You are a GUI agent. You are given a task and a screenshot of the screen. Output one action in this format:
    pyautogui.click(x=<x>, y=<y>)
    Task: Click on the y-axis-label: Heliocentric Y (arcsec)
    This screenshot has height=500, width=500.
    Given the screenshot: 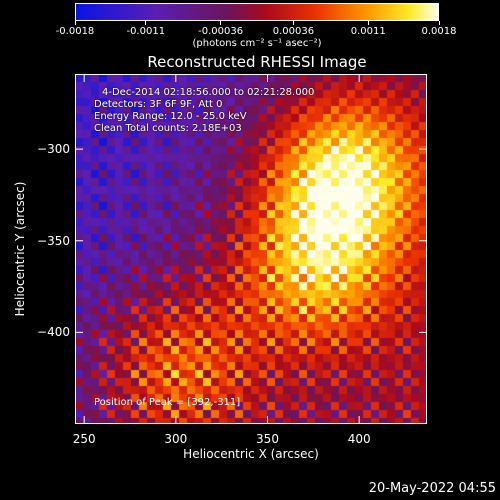 What is the action you would take?
    pyautogui.click(x=20, y=249)
    